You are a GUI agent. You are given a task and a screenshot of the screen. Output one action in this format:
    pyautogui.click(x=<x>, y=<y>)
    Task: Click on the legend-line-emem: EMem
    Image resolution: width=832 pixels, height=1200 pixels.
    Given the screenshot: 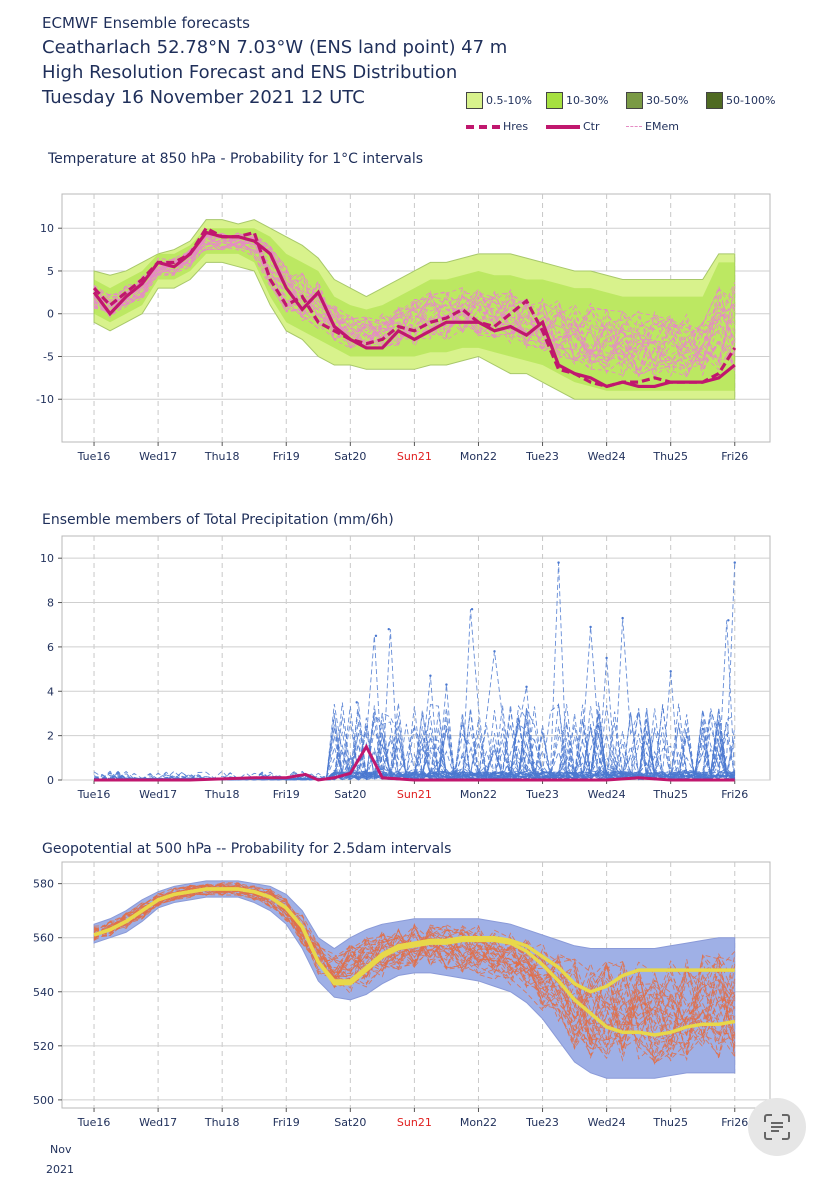 What is the action you would take?
    pyautogui.click(x=652, y=126)
    